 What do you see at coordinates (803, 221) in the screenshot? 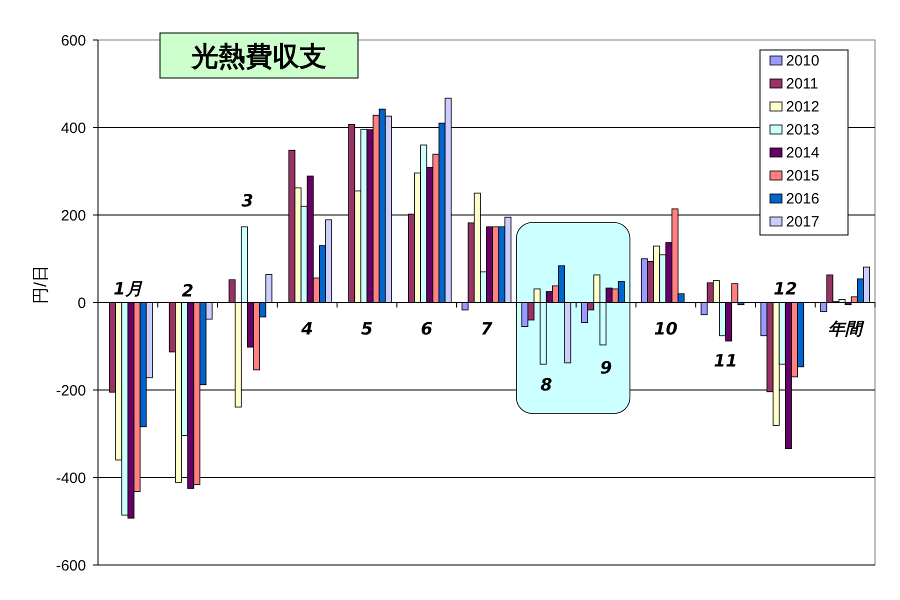
I see `legend-label: 2017` at bounding box center [803, 221].